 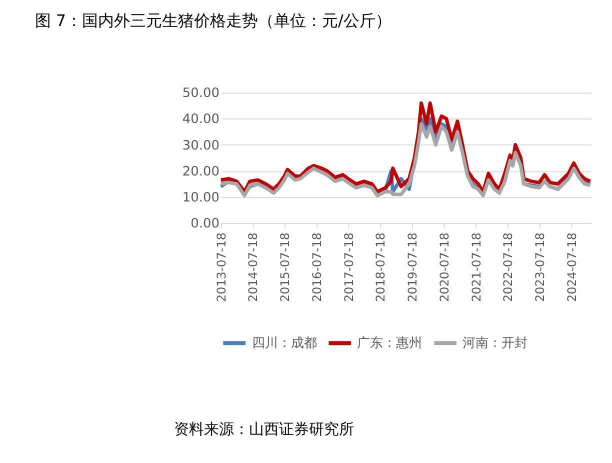 What do you see at coordinates (413, 267) in the screenshot?
I see `x-tick-label: 2019-07-18` at bounding box center [413, 267].